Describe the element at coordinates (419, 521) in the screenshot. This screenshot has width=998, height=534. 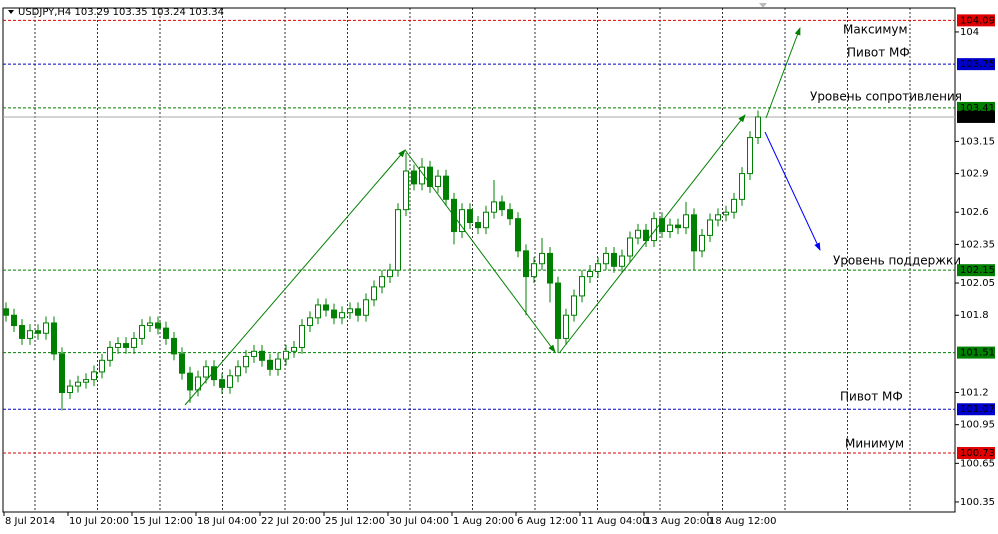
I see `x-tick-label: 30 Jul 04:00` at that location.